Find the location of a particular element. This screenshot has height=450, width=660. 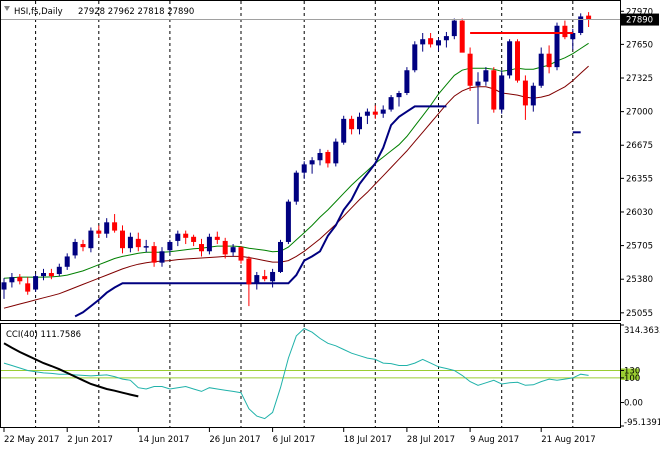

price-tick-label: 25055 is located at coordinates (639, 314).